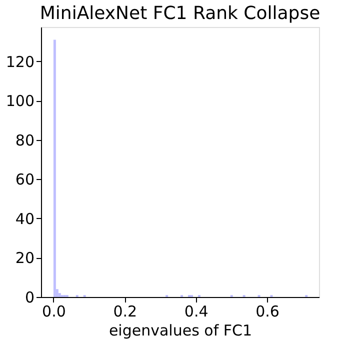 This screenshot has width=360, height=360. I want to click on x-tick-label: 0.6, so click(268, 311).